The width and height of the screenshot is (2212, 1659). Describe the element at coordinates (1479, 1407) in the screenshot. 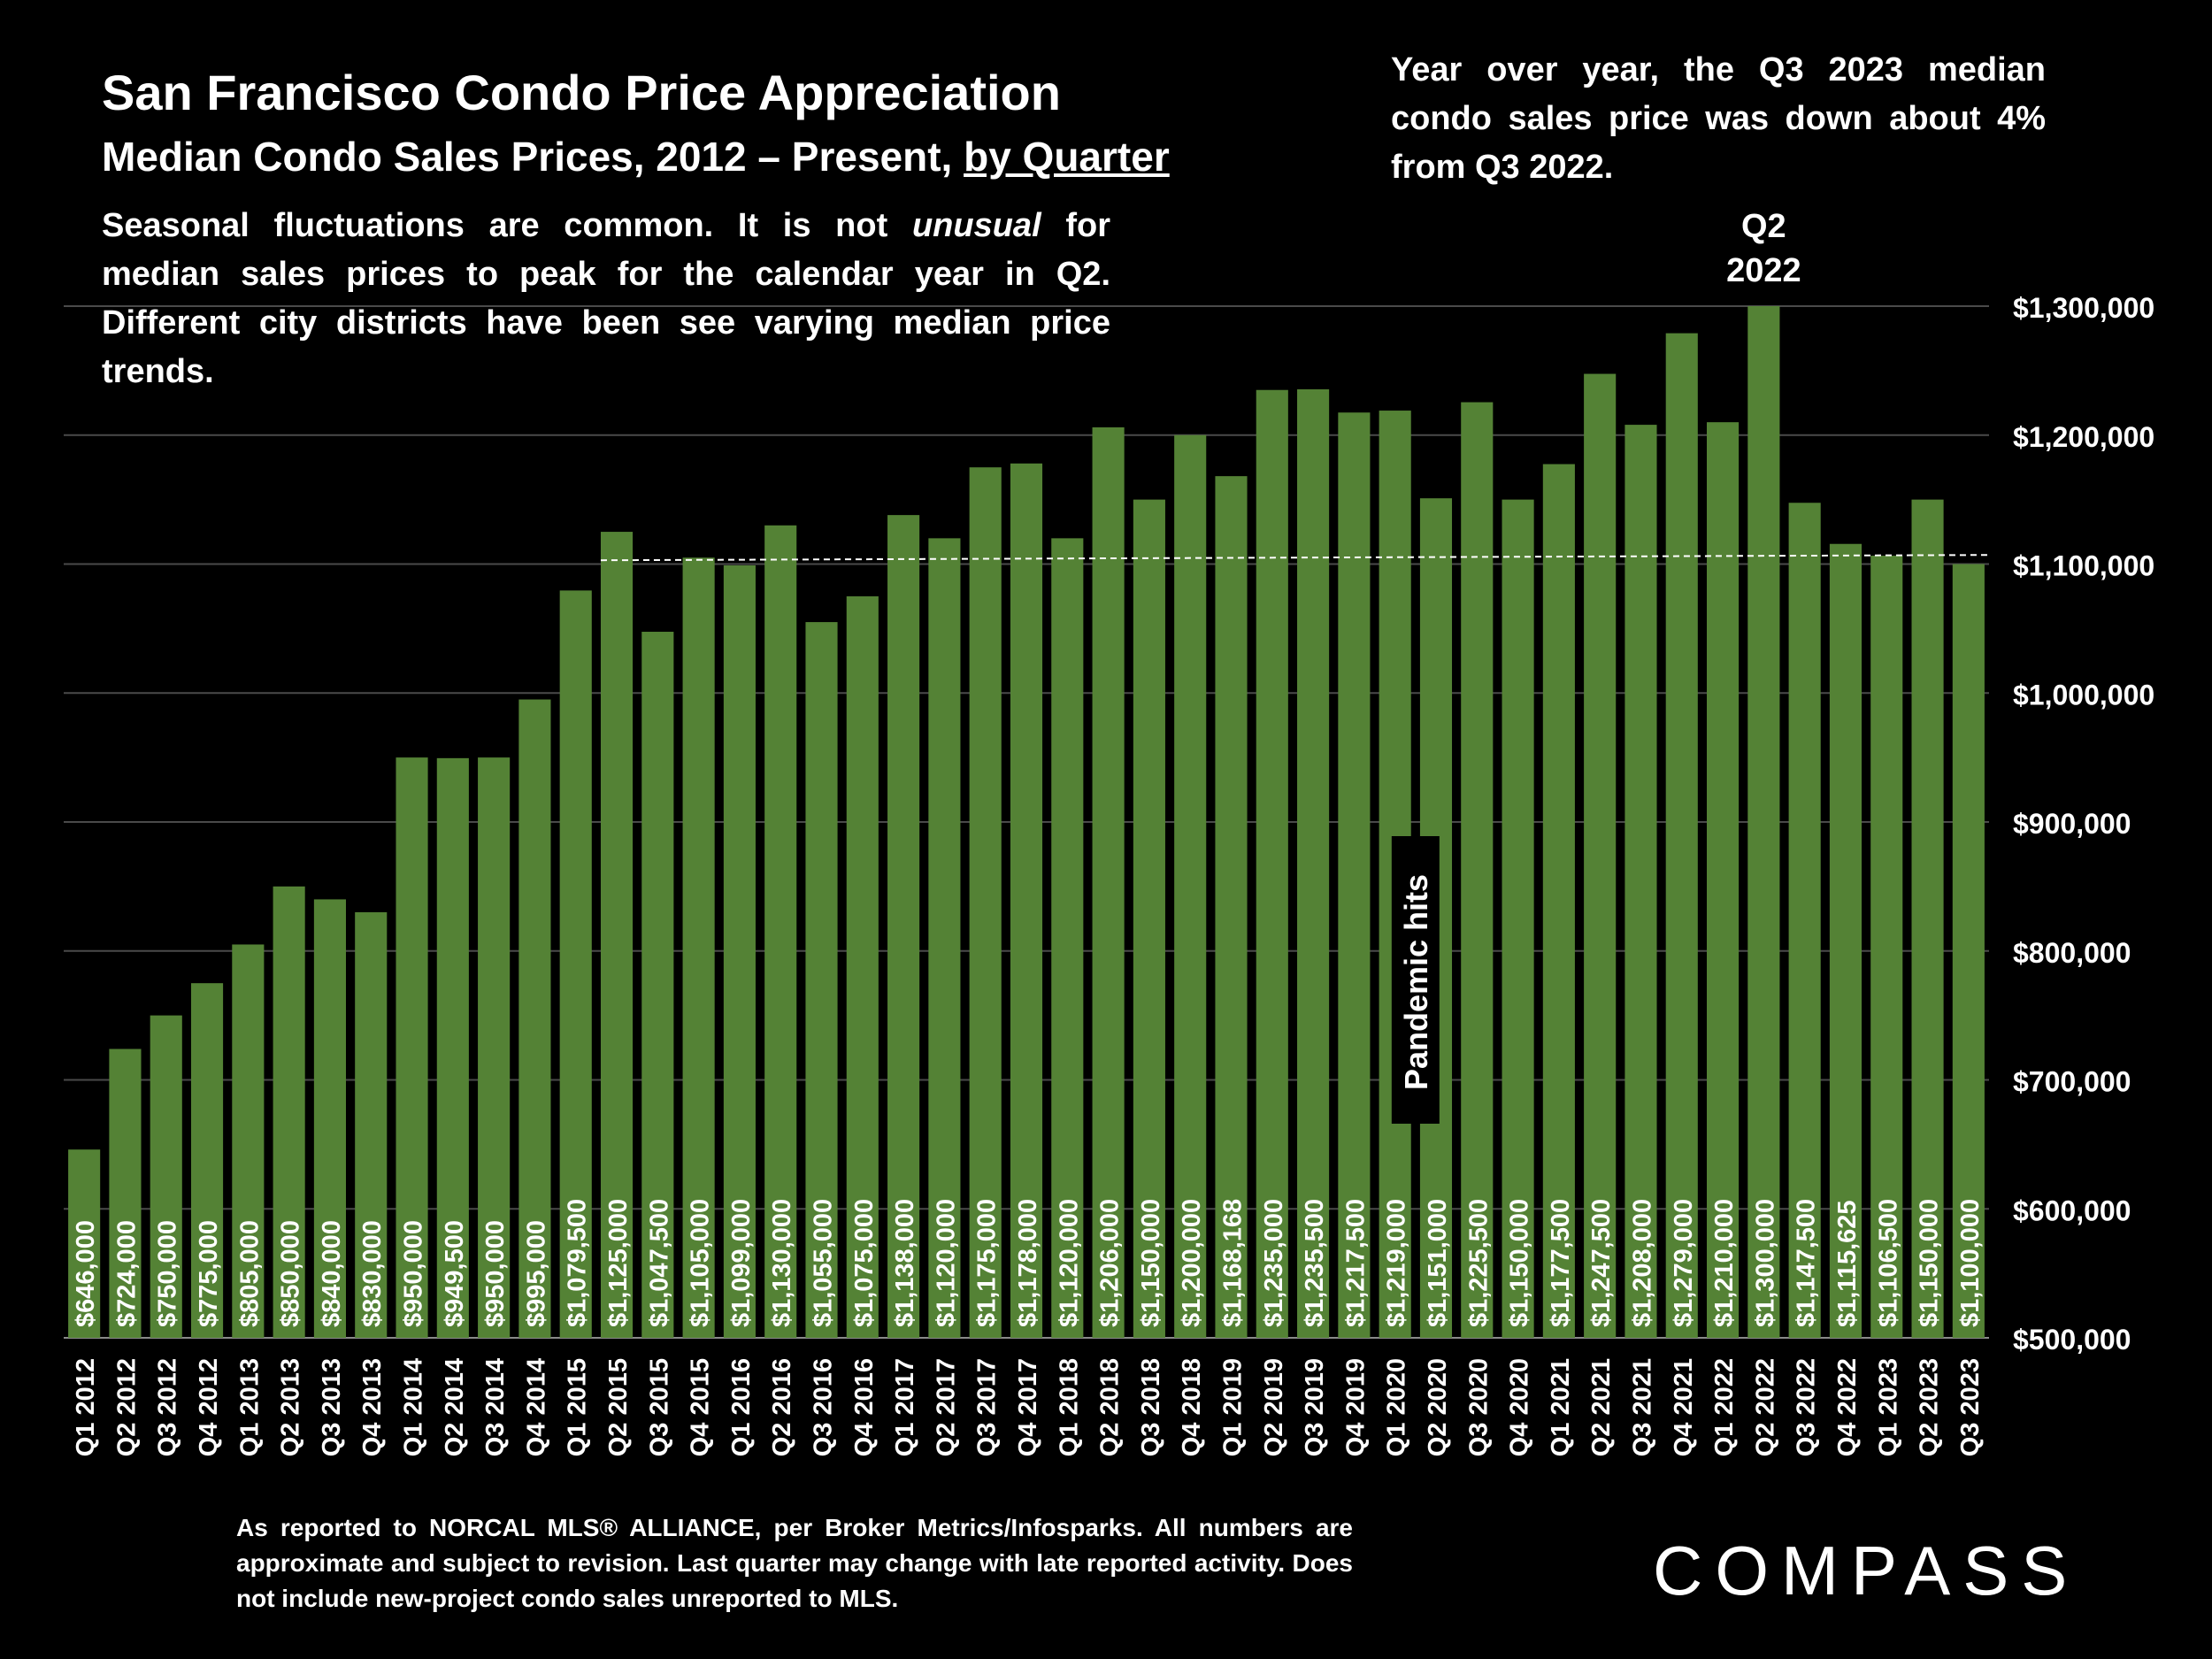

I see `x-tick-label: Q3 2020` at that location.